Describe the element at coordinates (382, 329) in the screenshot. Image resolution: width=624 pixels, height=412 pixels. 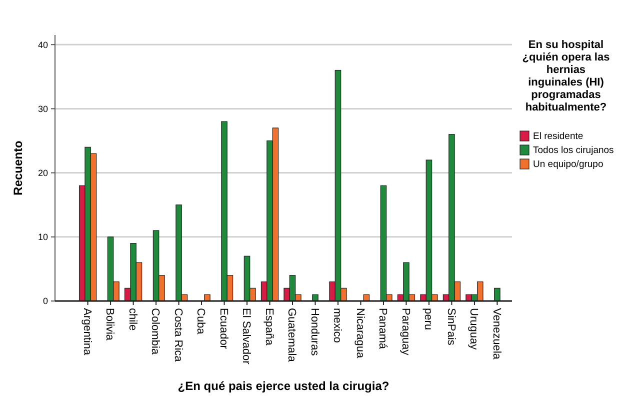
I see `x-tick-label: Panamá` at that location.